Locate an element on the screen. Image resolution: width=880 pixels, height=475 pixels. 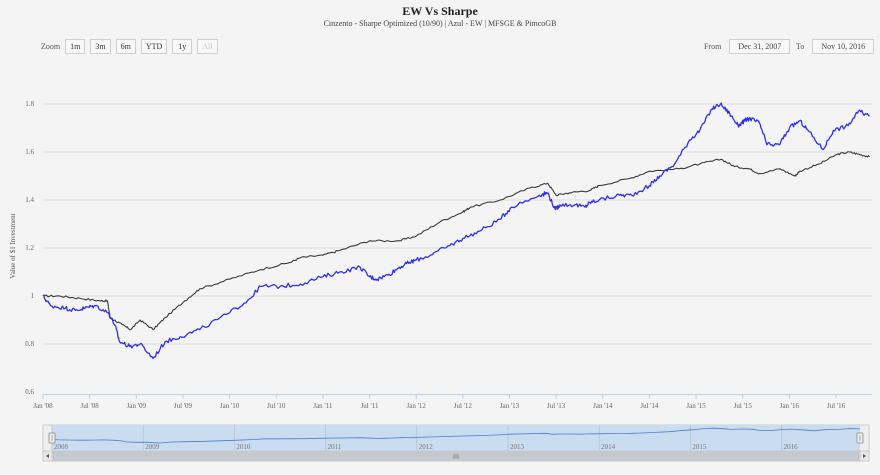
y-tick-label: 1.4 is located at coordinates (29, 200).